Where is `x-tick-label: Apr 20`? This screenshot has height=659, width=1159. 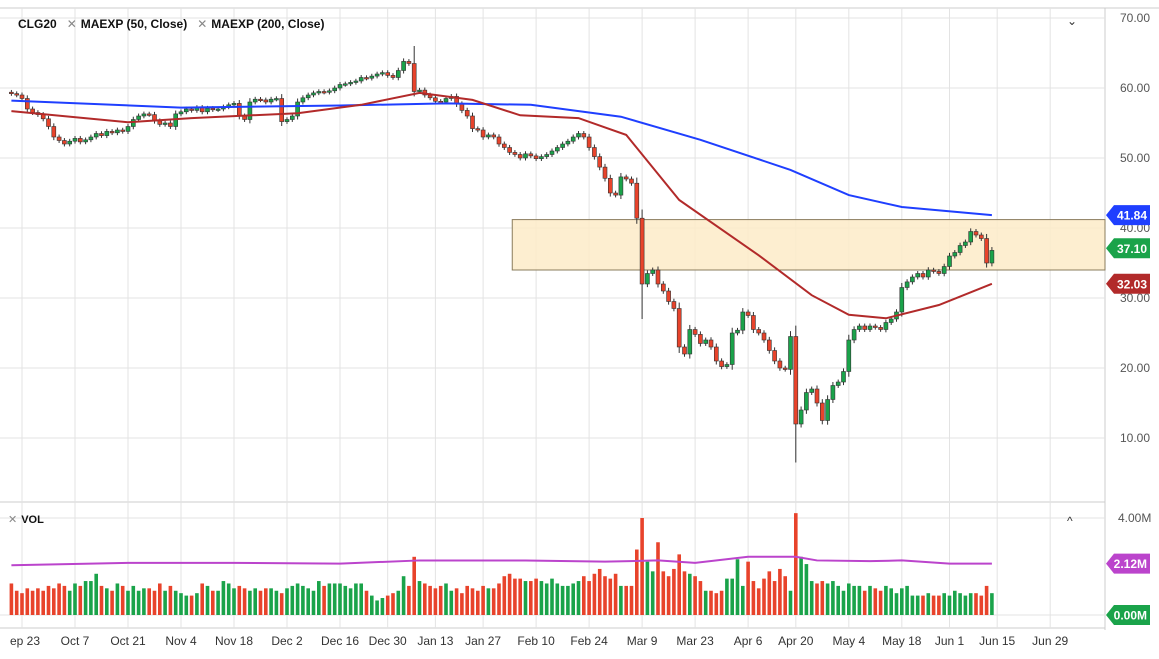 x-tick-label: Apr 20 is located at coordinates (796, 641).